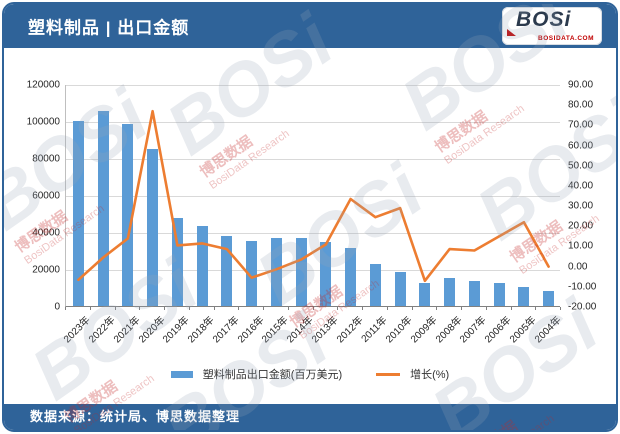 Image resolution: width=620 pixels, height=434 pixels. What do you see at coordinates (46, 159) in the screenshot?
I see `left-tick-label: 80000` at bounding box center [46, 159].